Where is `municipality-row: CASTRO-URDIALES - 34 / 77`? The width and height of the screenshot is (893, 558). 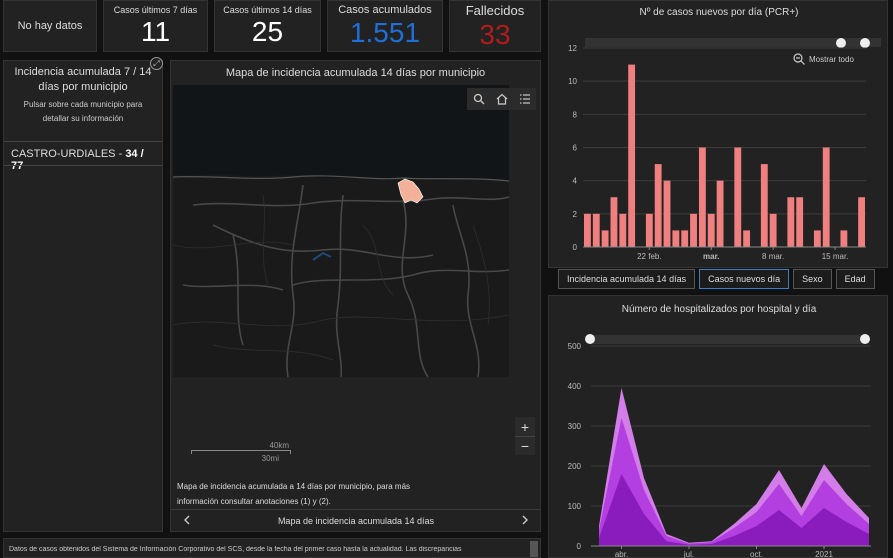
municipality-row: CASTRO-URDIALES - 34 / 77 is located at coordinates (77, 160).